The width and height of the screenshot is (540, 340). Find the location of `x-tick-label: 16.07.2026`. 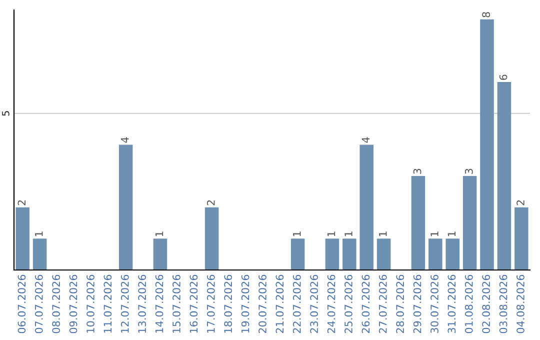

x-tick-label: 16.07.2026 is located at coordinates (194, 303).